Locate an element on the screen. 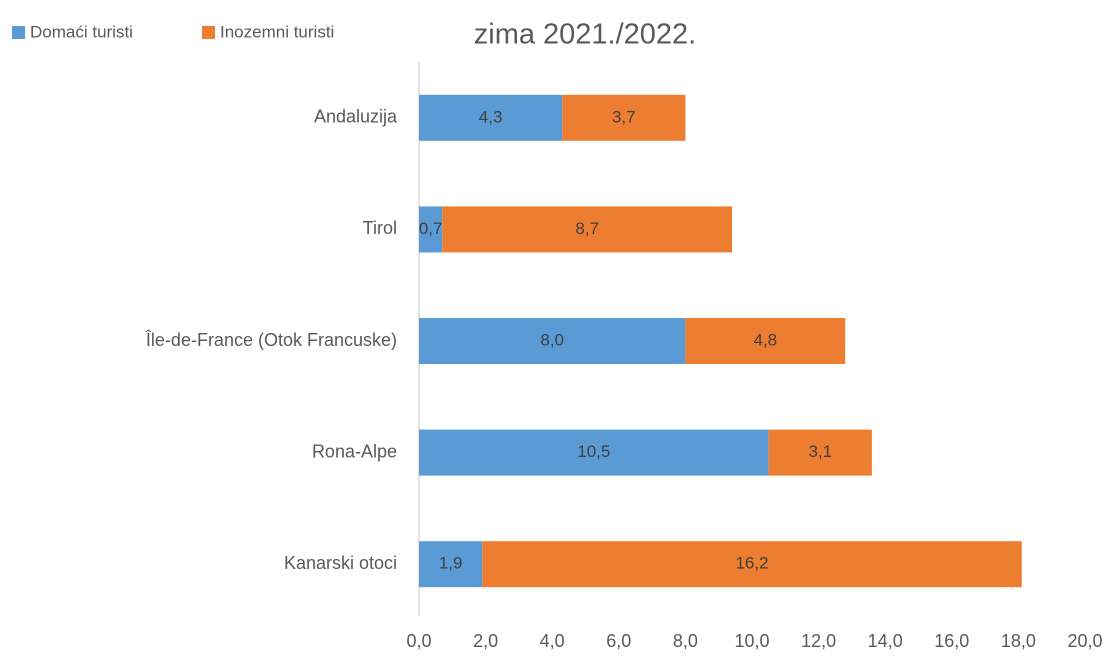 This screenshot has width=1106, height=660. legend-label: Domaći turisti is located at coordinates (81, 31).